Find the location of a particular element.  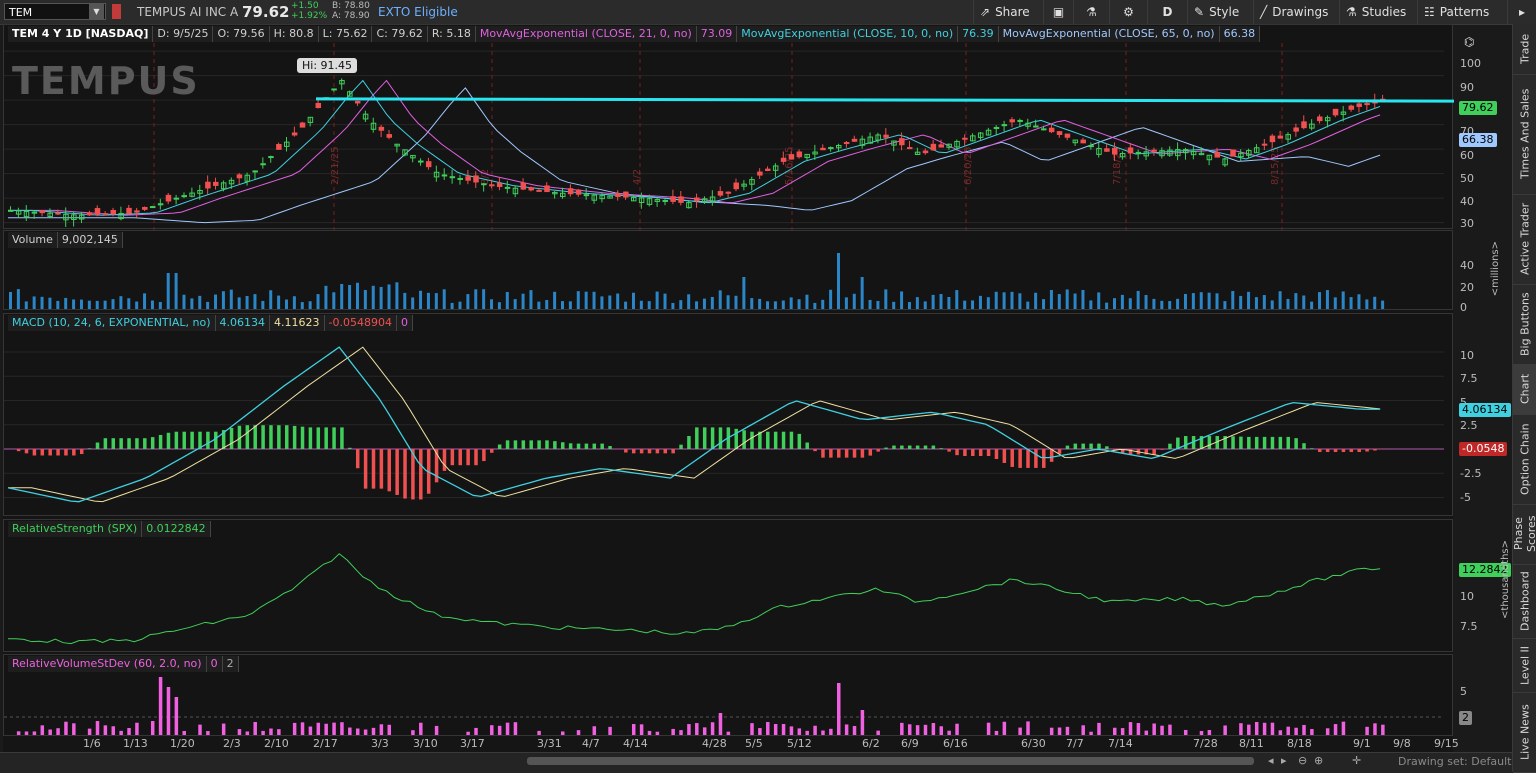

tab-live-news: Live News is located at coordinates (1524, 732).